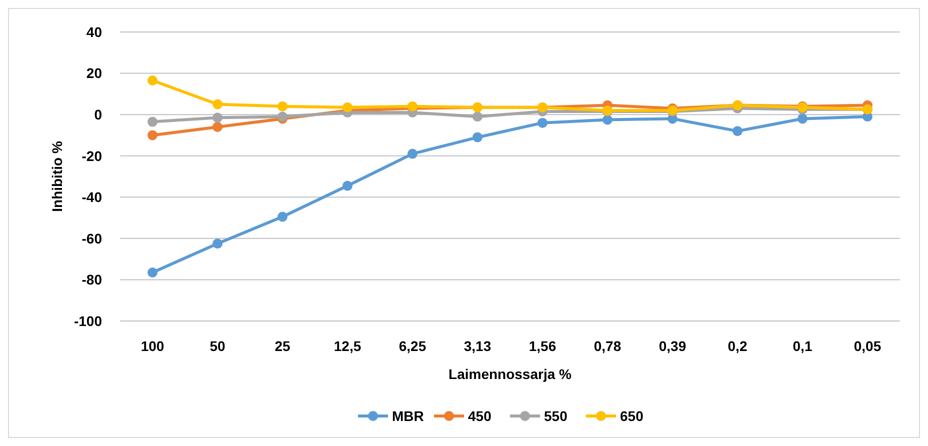  I want to click on y-tick-label: -20, so click(92, 156).